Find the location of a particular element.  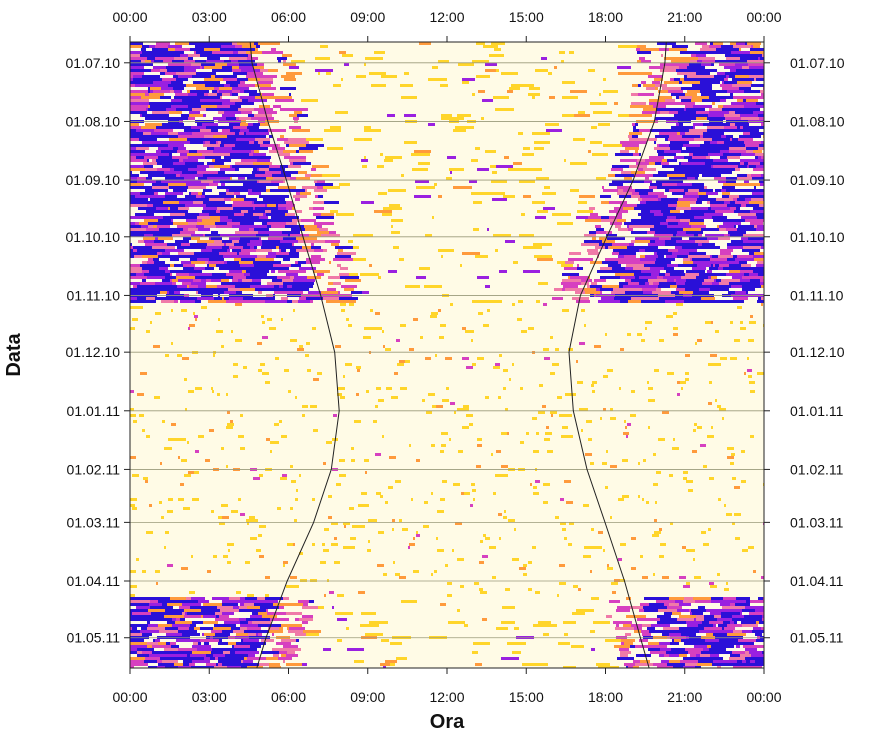

x-tick-label-top: 06:00 is located at coordinates (288, 17).